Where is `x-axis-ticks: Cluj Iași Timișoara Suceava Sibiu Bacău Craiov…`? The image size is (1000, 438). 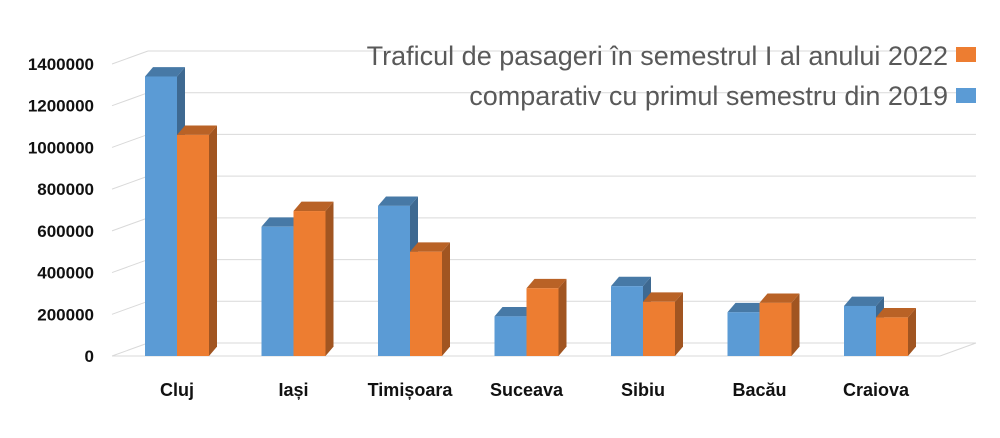 x-axis-ticks: Cluj Iași Timișoara Suceava Sibiu Bacău Craiov… is located at coordinates (535, 390).